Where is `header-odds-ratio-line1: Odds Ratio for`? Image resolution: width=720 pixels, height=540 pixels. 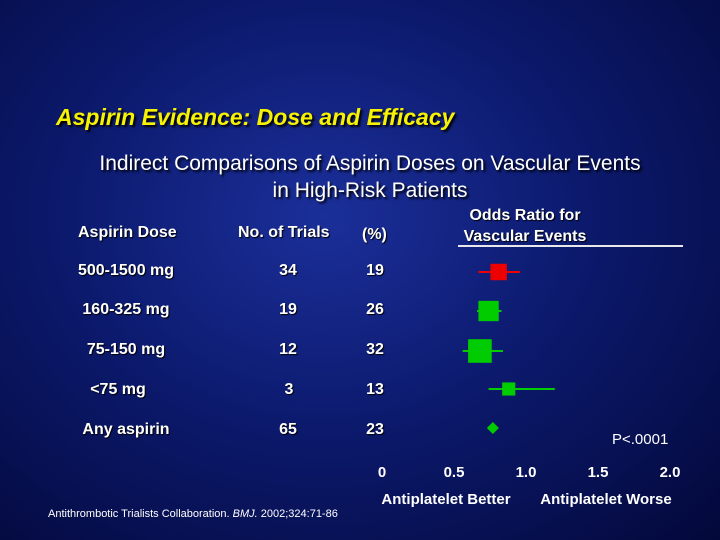 header-odds-ratio-line1: Odds Ratio for is located at coordinates (525, 215).